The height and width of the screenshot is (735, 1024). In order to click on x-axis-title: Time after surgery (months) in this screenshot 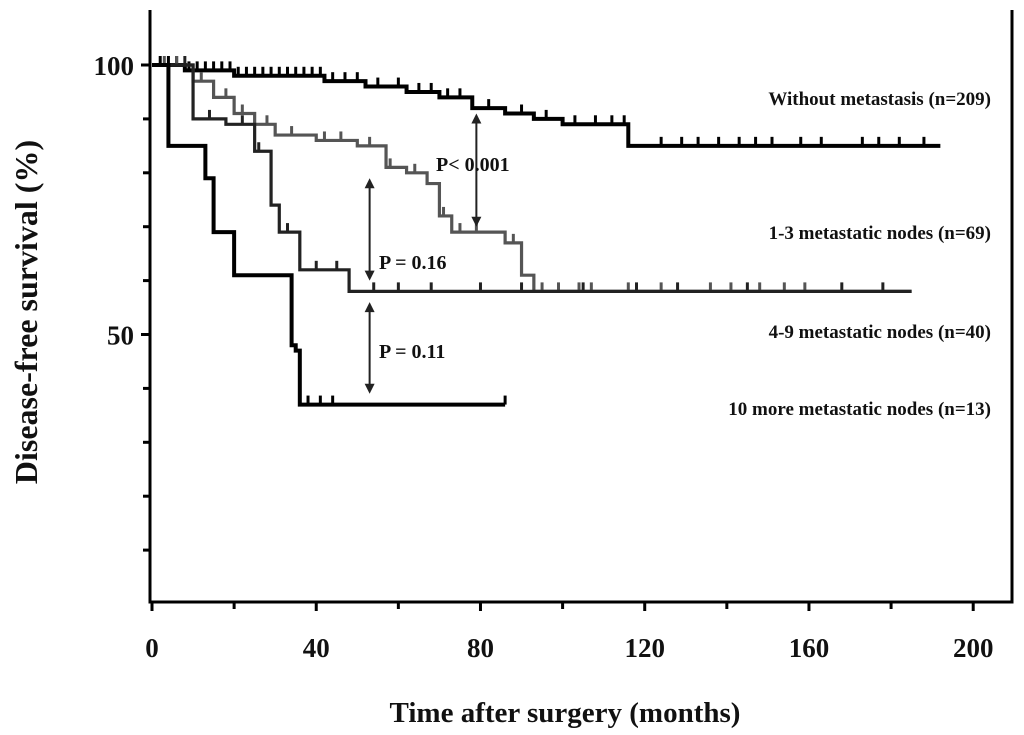, I will do `click(565, 713)`.